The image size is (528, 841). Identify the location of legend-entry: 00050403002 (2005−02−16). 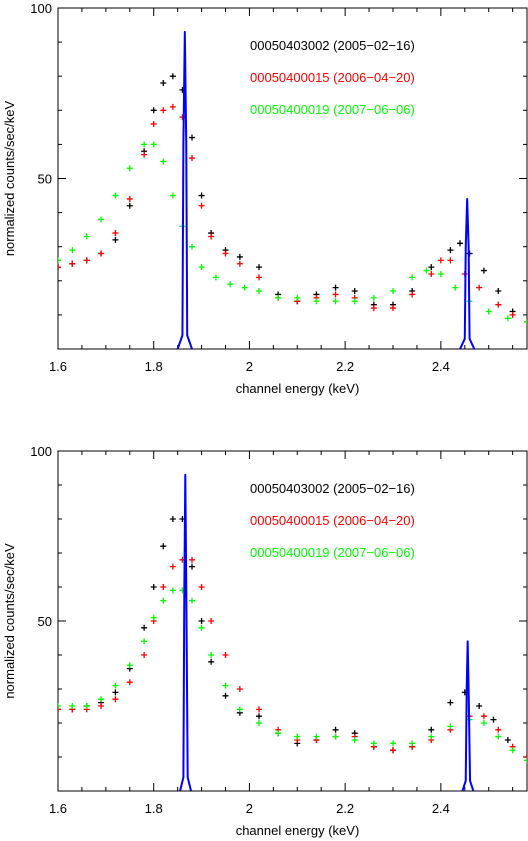
(332, 488).